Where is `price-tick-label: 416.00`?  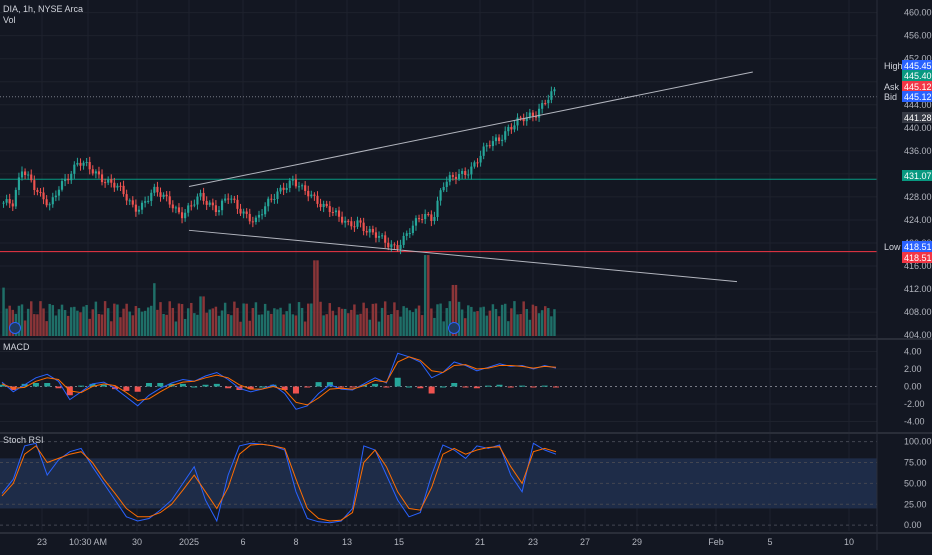 price-tick-label: 416.00 is located at coordinates (918, 266).